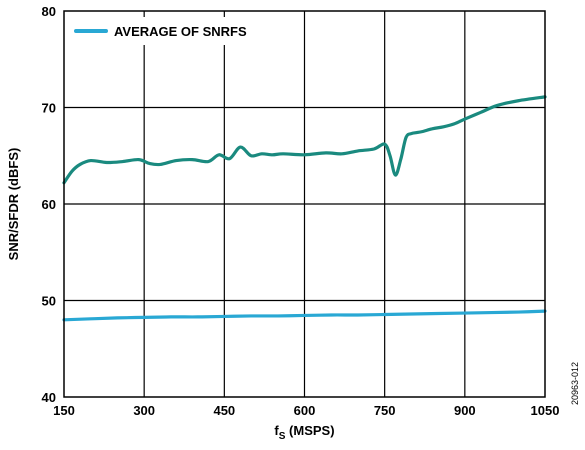  What do you see at coordinates (305, 410) in the screenshot?
I see `x-tick-label: 600` at bounding box center [305, 410].